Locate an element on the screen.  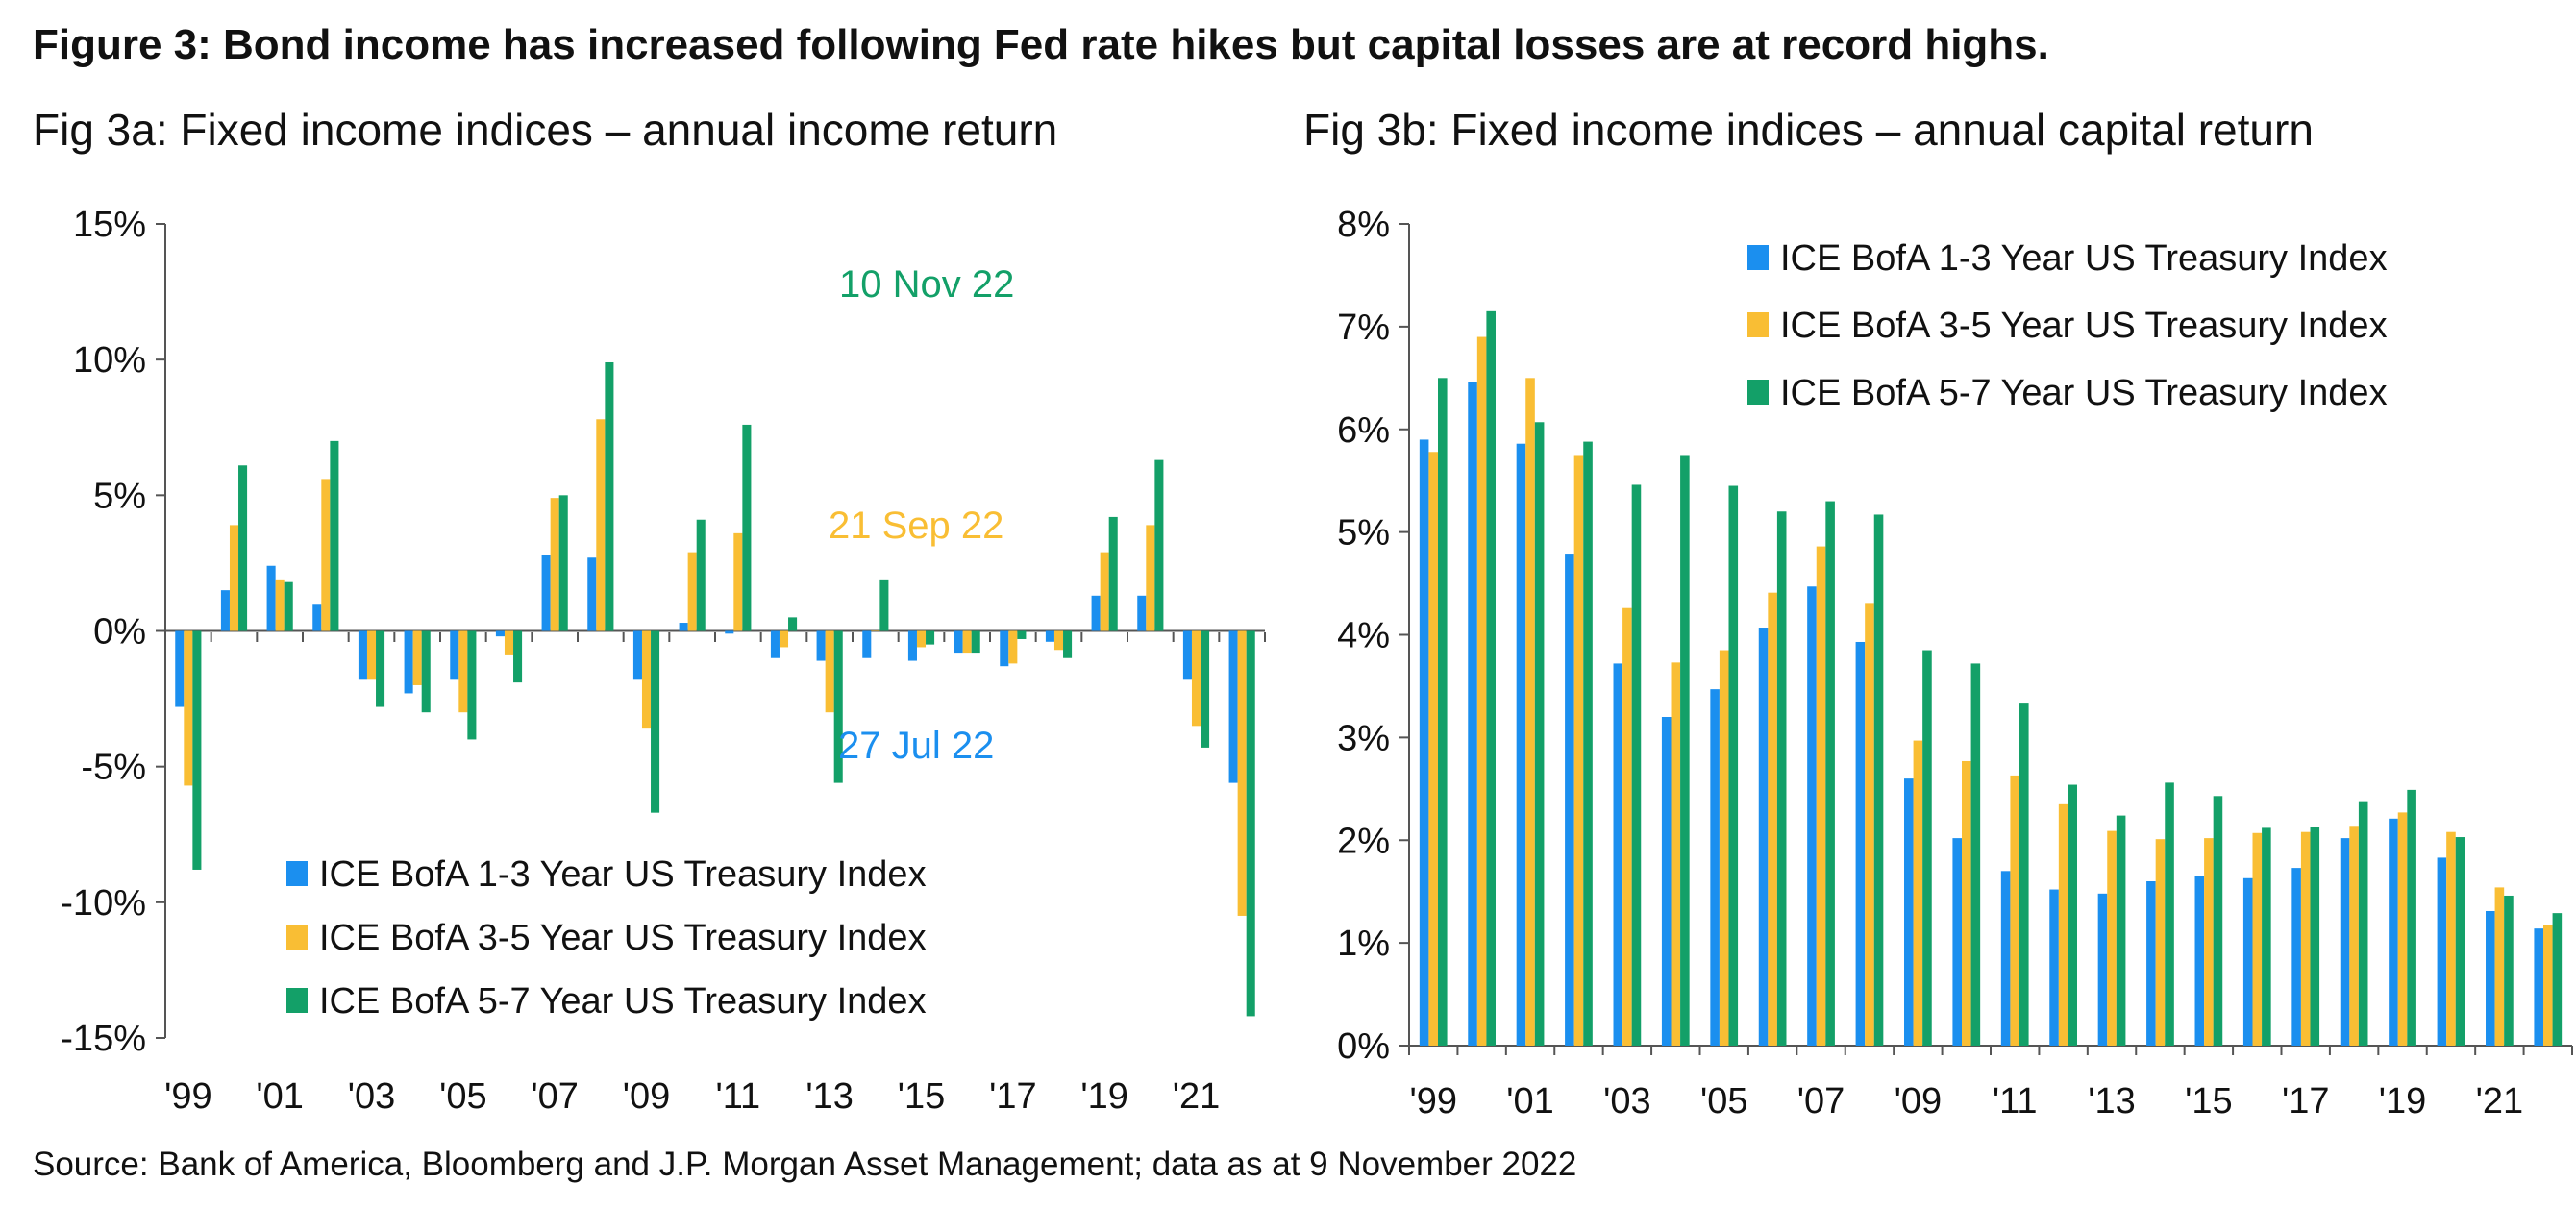
y-tick-label: 8% is located at coordinates (1364, 225).